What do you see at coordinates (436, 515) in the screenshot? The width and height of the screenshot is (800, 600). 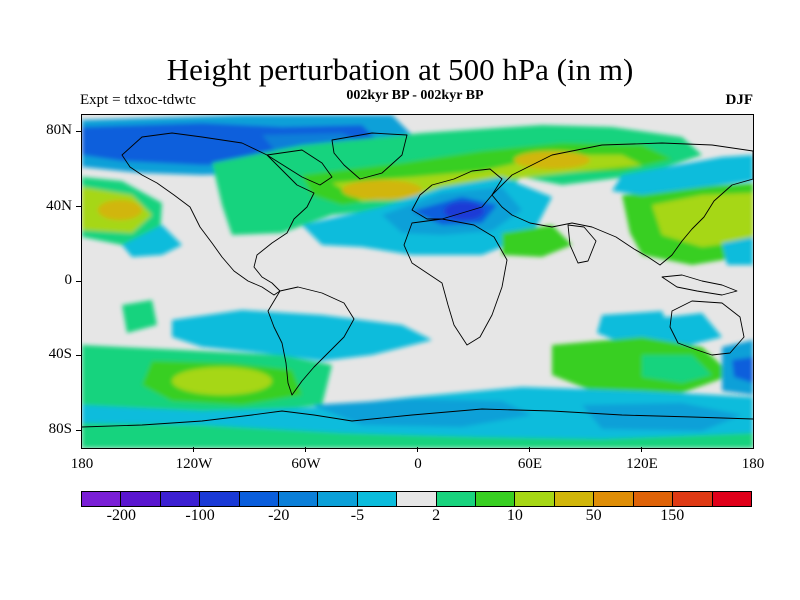 I see `colorbar-label: 2` at bounding box center [436, 515].